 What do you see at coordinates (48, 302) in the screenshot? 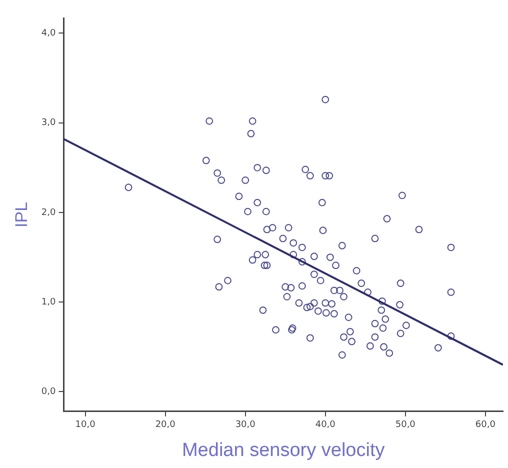
I see `y-tick-label: 1,0` at bounding box center [48, 302].